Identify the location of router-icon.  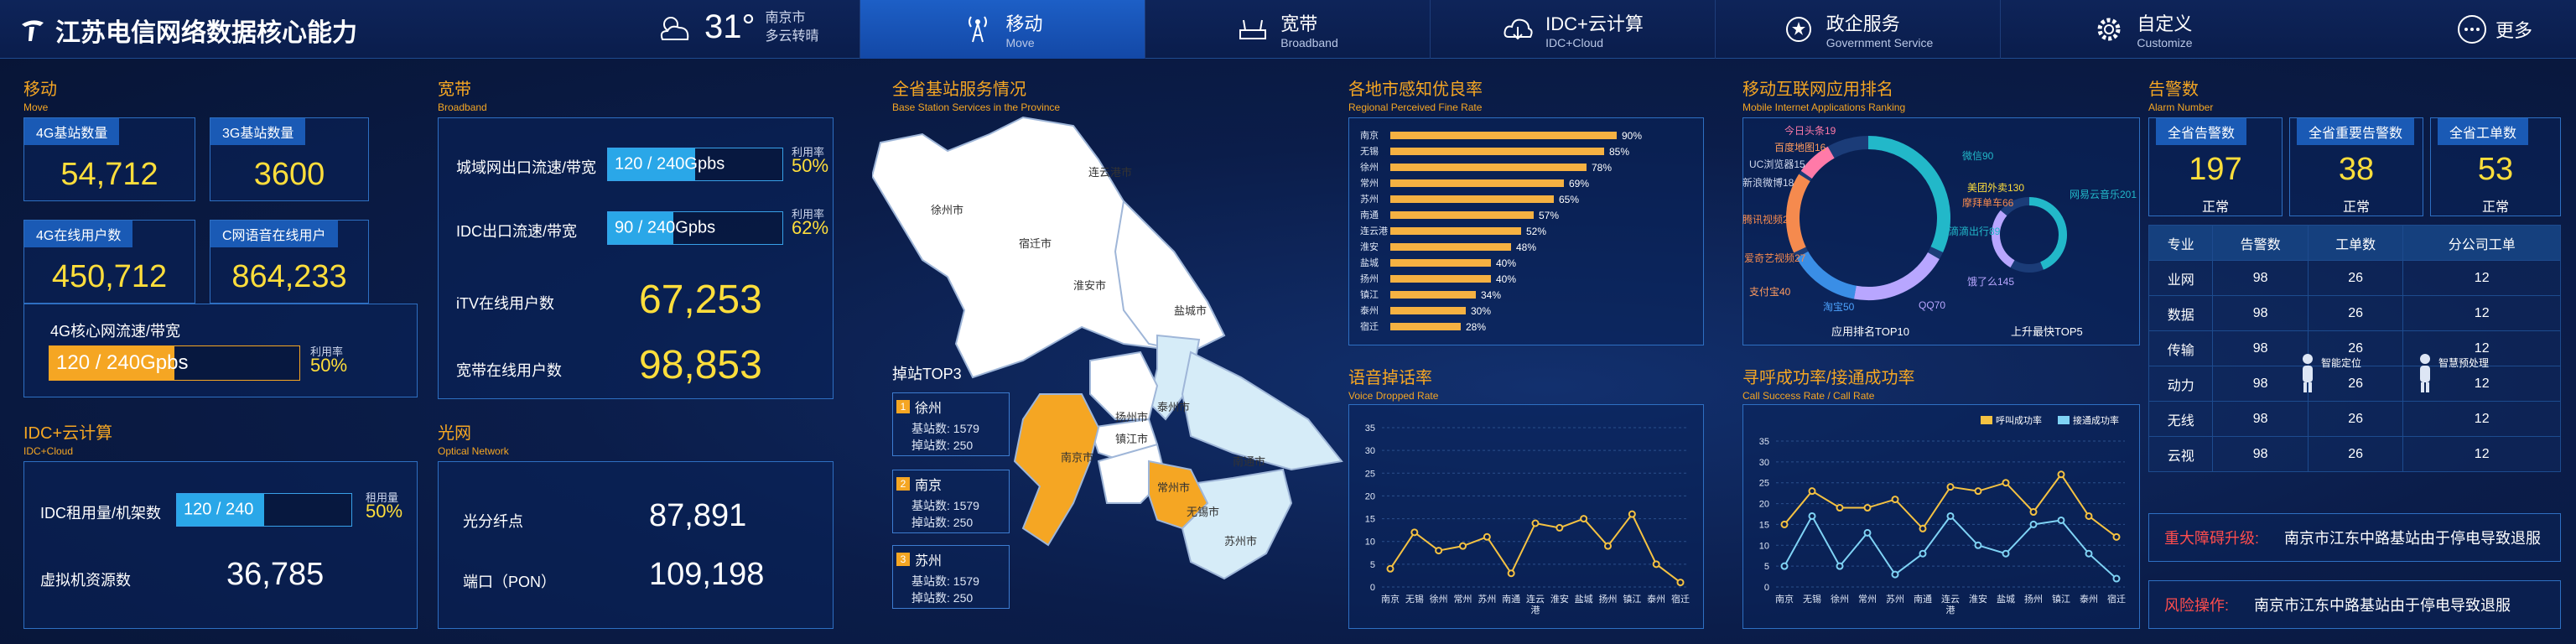
(1253, 29).